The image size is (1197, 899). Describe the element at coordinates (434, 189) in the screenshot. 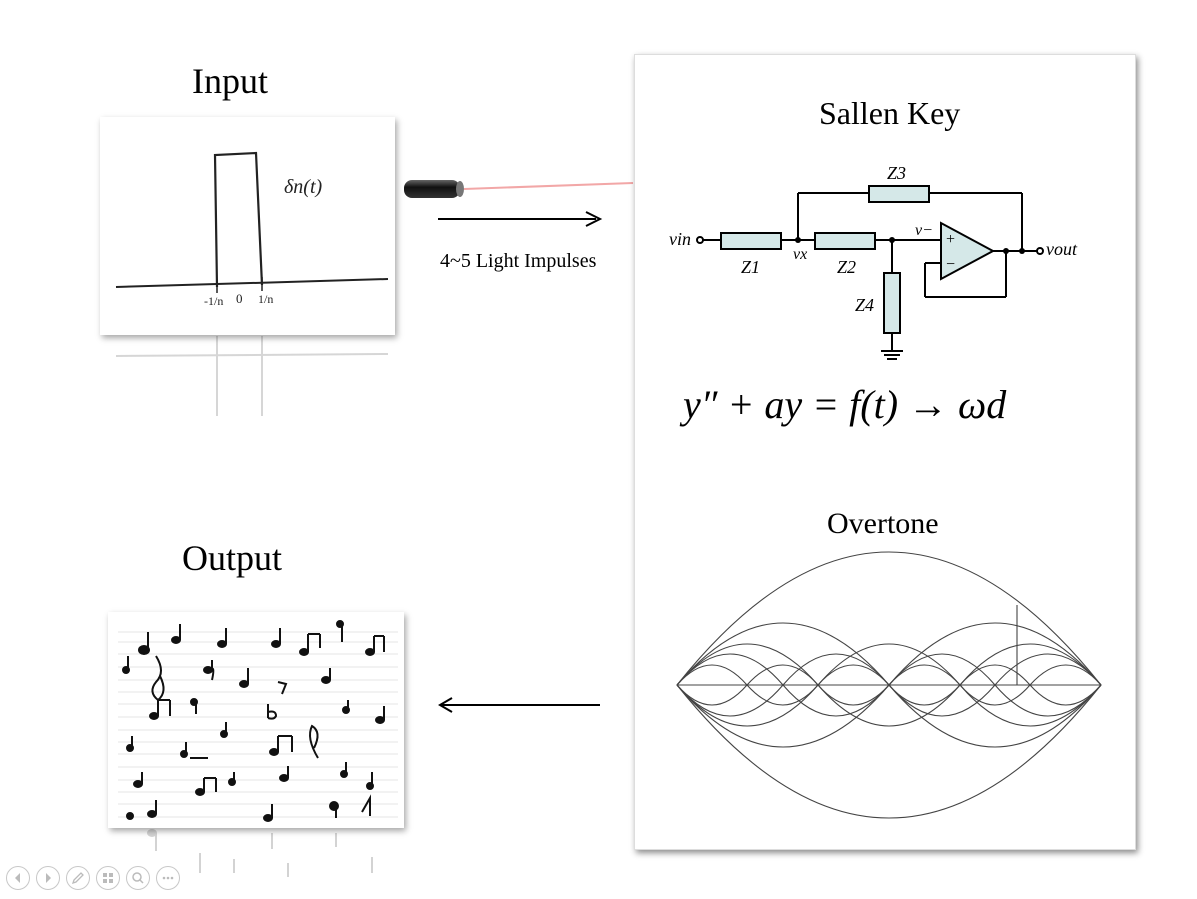

I see `laser-icon` at that location.